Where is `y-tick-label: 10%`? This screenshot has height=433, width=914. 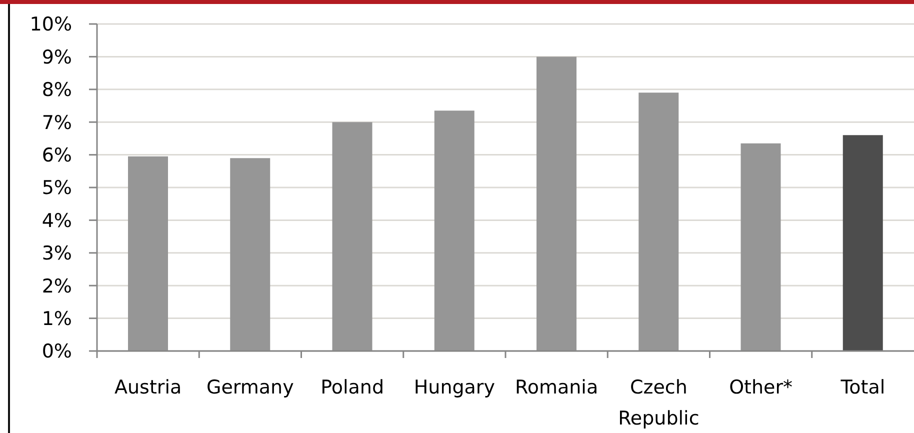 y-tick-label: 10% is located at coordinates (51, 25).